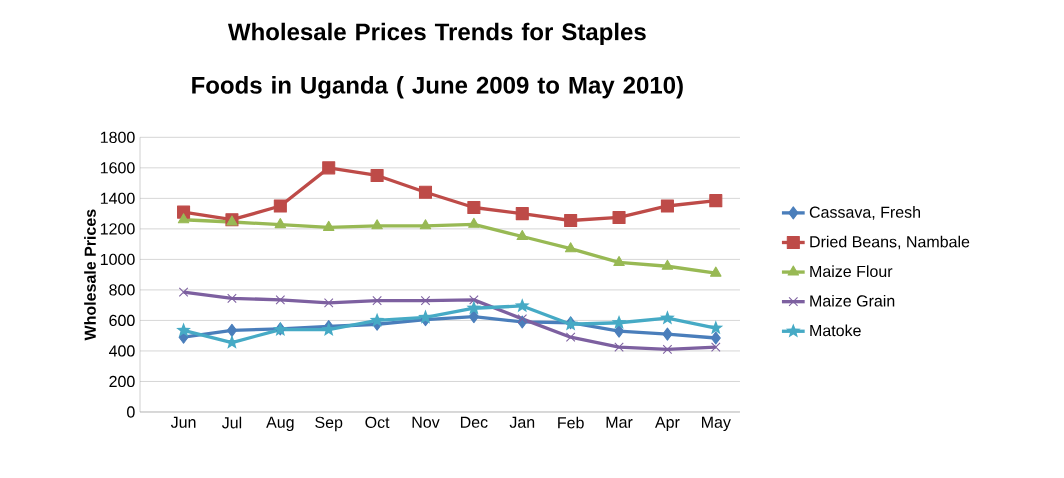  What do you see at coordinates (280, 424) in the screenshot?
I see `x-tick-label: Aug` at bounding box center [280, 424].